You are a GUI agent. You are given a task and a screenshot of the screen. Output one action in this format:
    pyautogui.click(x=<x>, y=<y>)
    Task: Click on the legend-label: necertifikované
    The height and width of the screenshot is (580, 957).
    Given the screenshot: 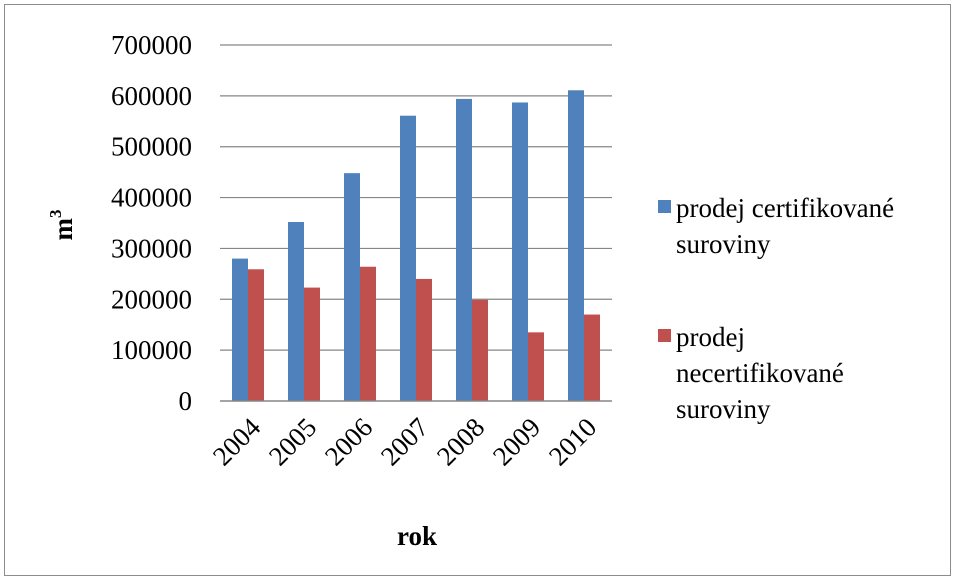 What is the action you would take?
    pyautogui.click(x=760, y=373)
    